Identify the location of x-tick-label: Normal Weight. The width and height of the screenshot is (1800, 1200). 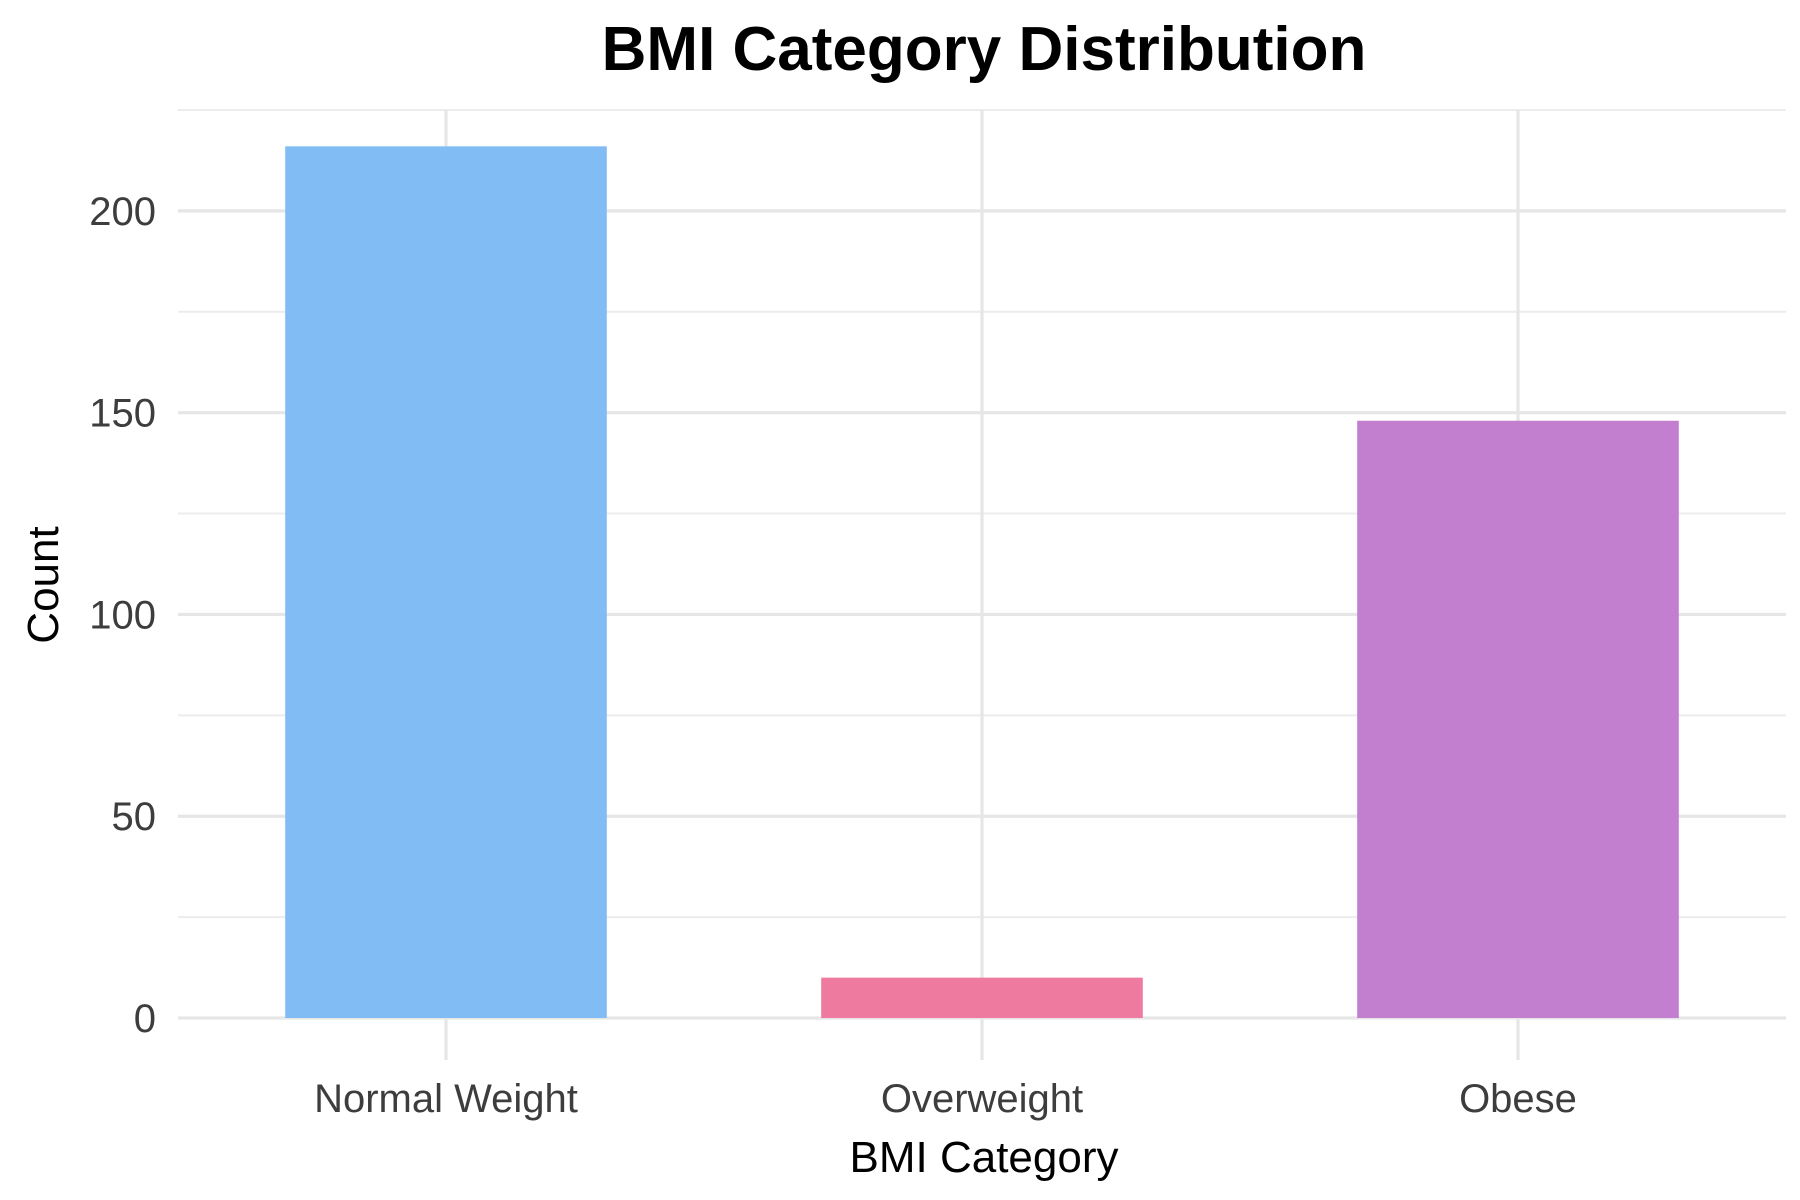
(446, 1099).